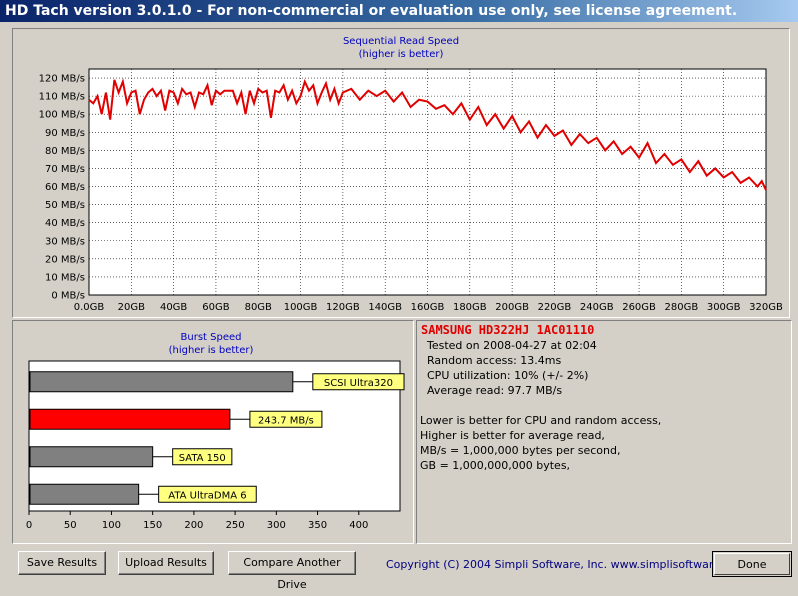 Image resolution: width=798 pixels, height=596 pixels. I want to click on y-tick-label: 80 MB/s, so click(65, 151).